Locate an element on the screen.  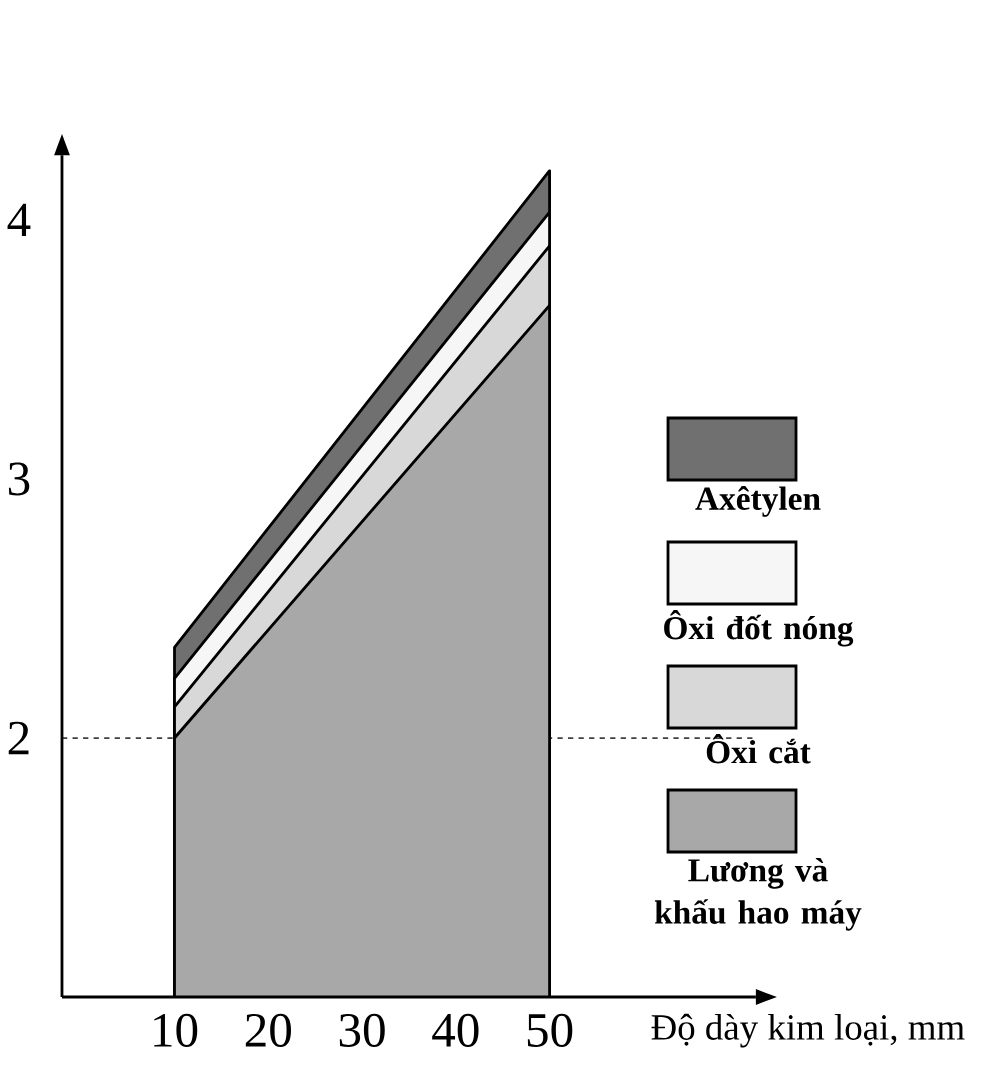
x-tick-label: 20 is located at coordinates (268, 1030).